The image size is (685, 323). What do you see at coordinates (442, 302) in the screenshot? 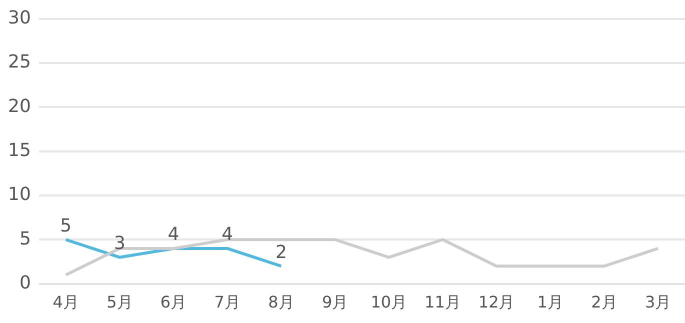
I see `x-tick-label: 11月` at bounding box center [442, 302].